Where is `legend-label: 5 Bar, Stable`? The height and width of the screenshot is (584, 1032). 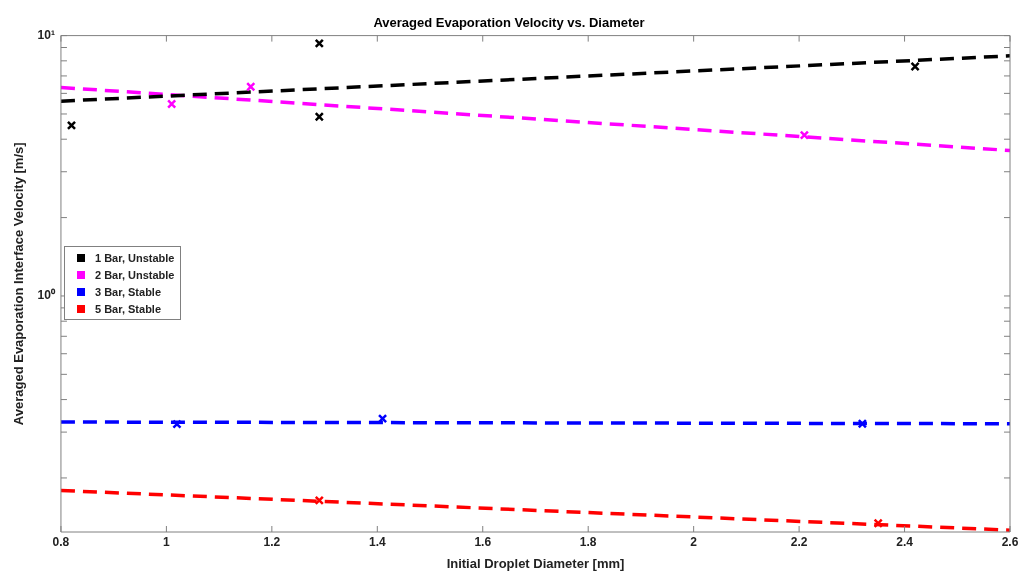
legend-label: 5 Bar, Stable is located at coordinates (128, 308).